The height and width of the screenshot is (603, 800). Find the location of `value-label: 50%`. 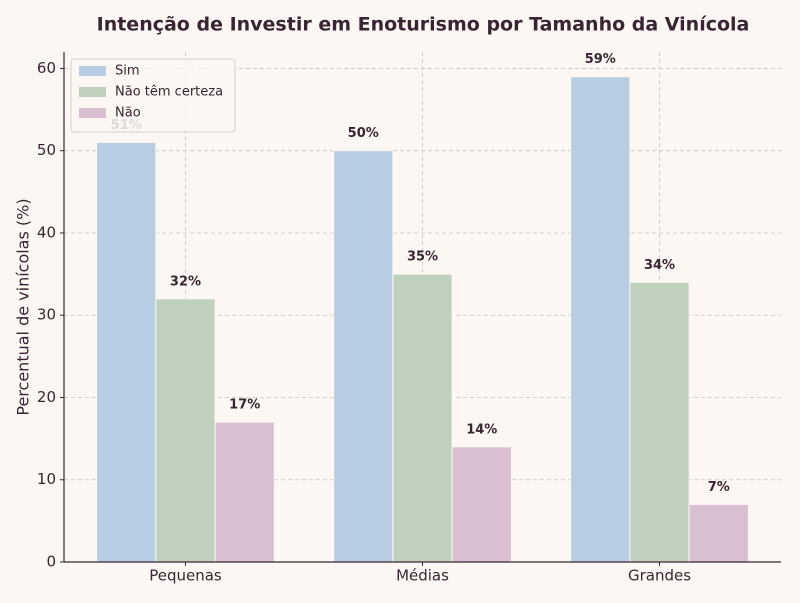

value-label: 50% is located at coordinates (363, 133).